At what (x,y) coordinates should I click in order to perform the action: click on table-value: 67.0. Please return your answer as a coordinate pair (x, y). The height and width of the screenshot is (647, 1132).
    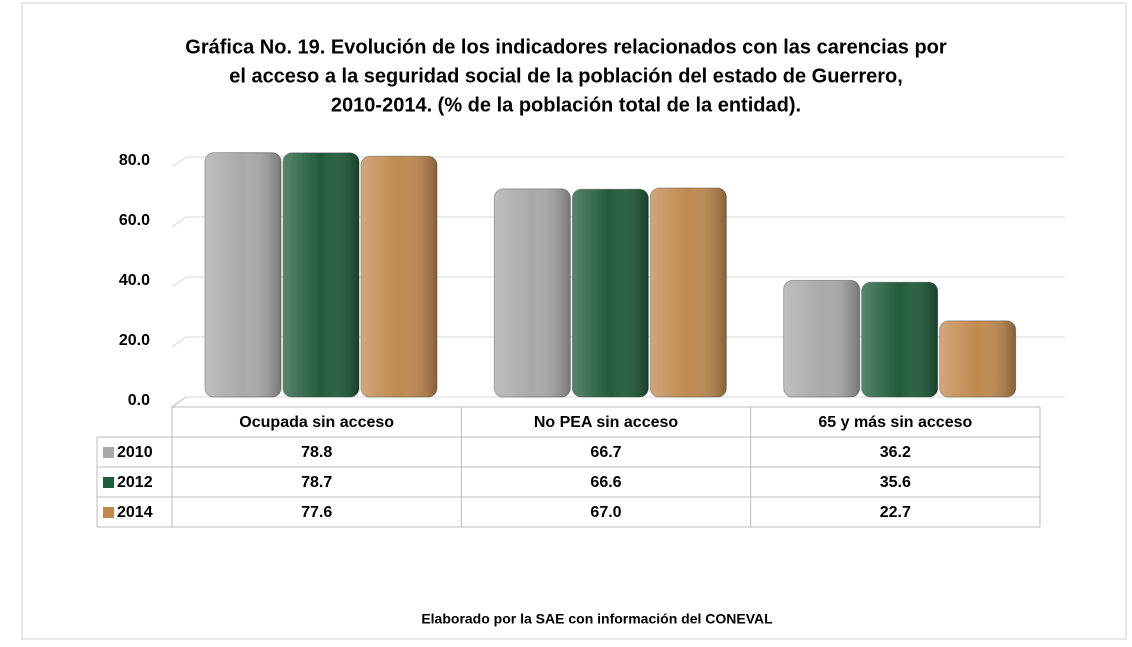
    Looking at the image, I should click on (605, 512).